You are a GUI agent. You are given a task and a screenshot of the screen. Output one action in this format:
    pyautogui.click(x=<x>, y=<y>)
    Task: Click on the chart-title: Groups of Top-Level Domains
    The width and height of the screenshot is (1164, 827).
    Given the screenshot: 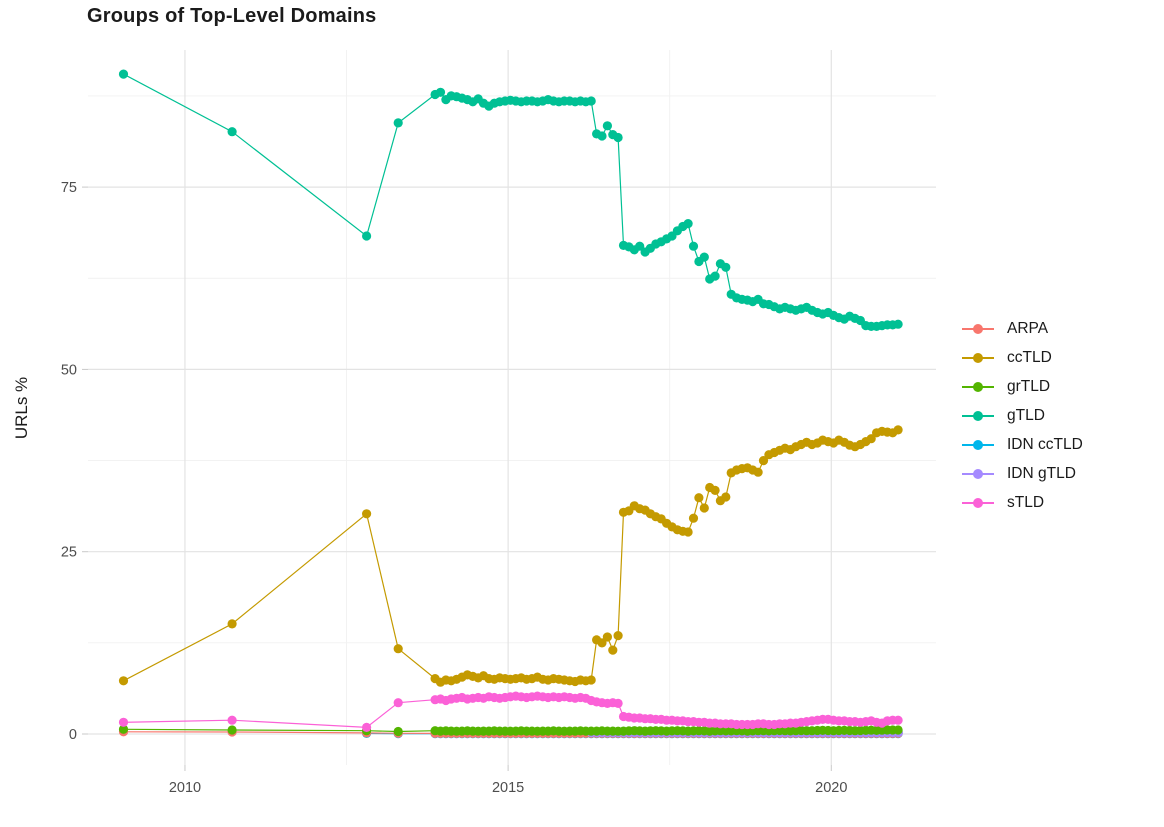 What is the action you would take?
    pyautogui.click(x=232, y=16)
    